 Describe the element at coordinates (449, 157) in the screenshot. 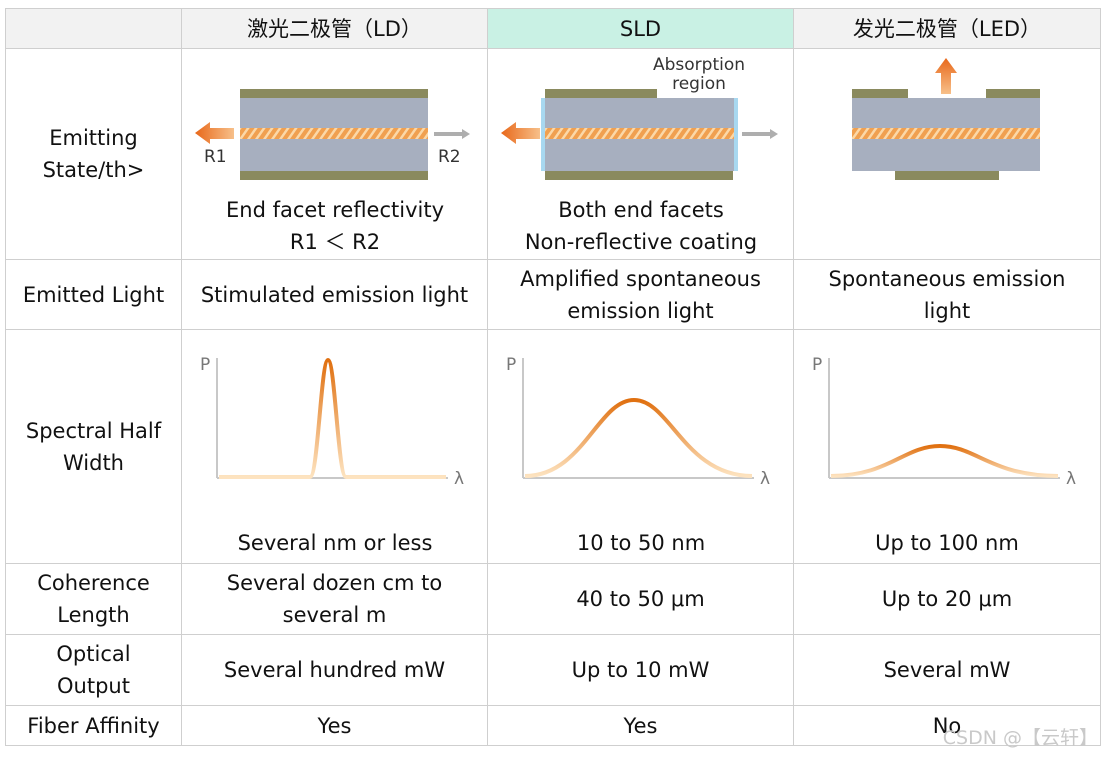

I see `ld-r2-label: R2` at that location.